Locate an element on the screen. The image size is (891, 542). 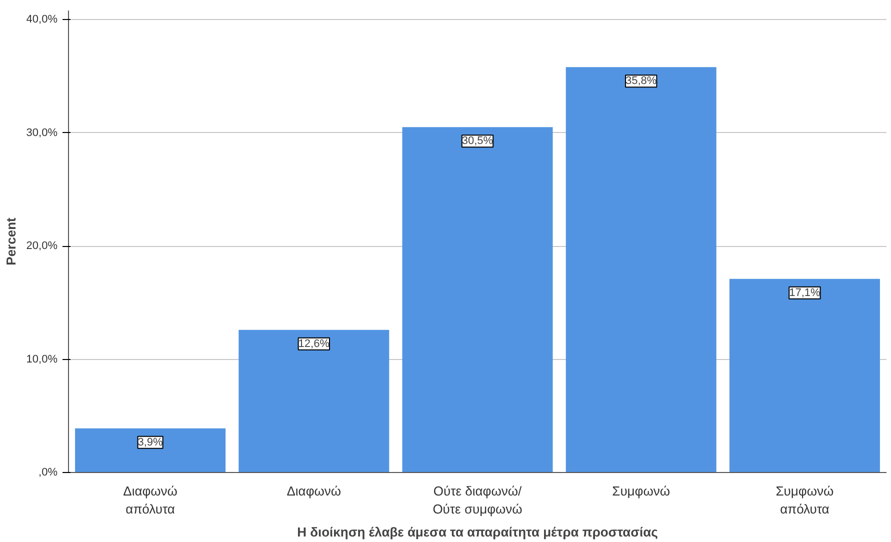
y-tick-label: 30,0% is located at coordinates (42, 132).